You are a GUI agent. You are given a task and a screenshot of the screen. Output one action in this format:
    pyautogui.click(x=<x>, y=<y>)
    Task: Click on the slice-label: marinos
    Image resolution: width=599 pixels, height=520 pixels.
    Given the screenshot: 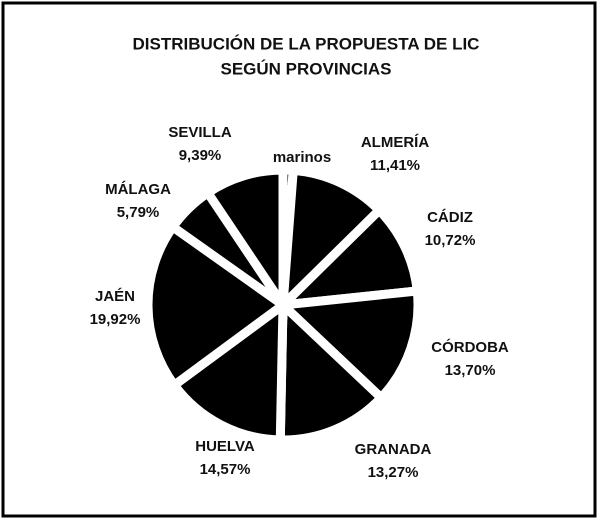 What is the action you would take?
    pyautogui.click(x=302, y=157)
    